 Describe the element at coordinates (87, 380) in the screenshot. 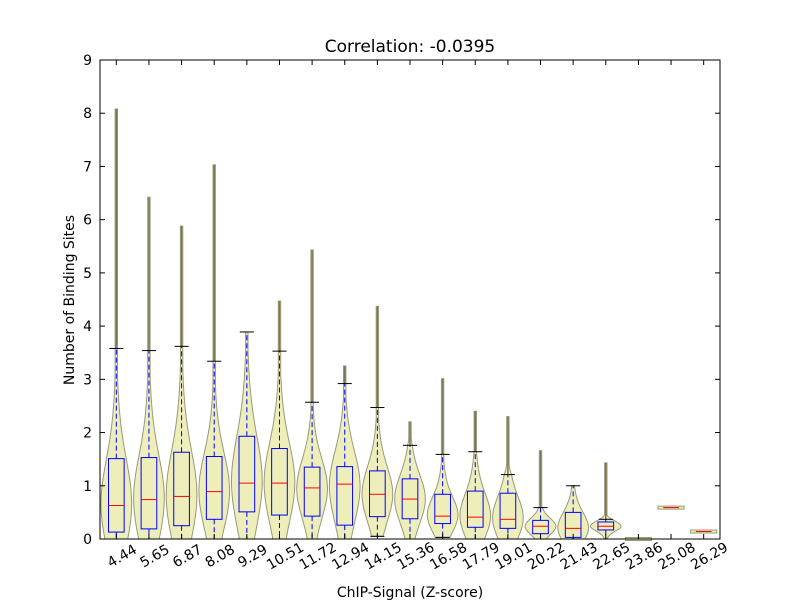

I see `y-tick-label: 3` at that location.